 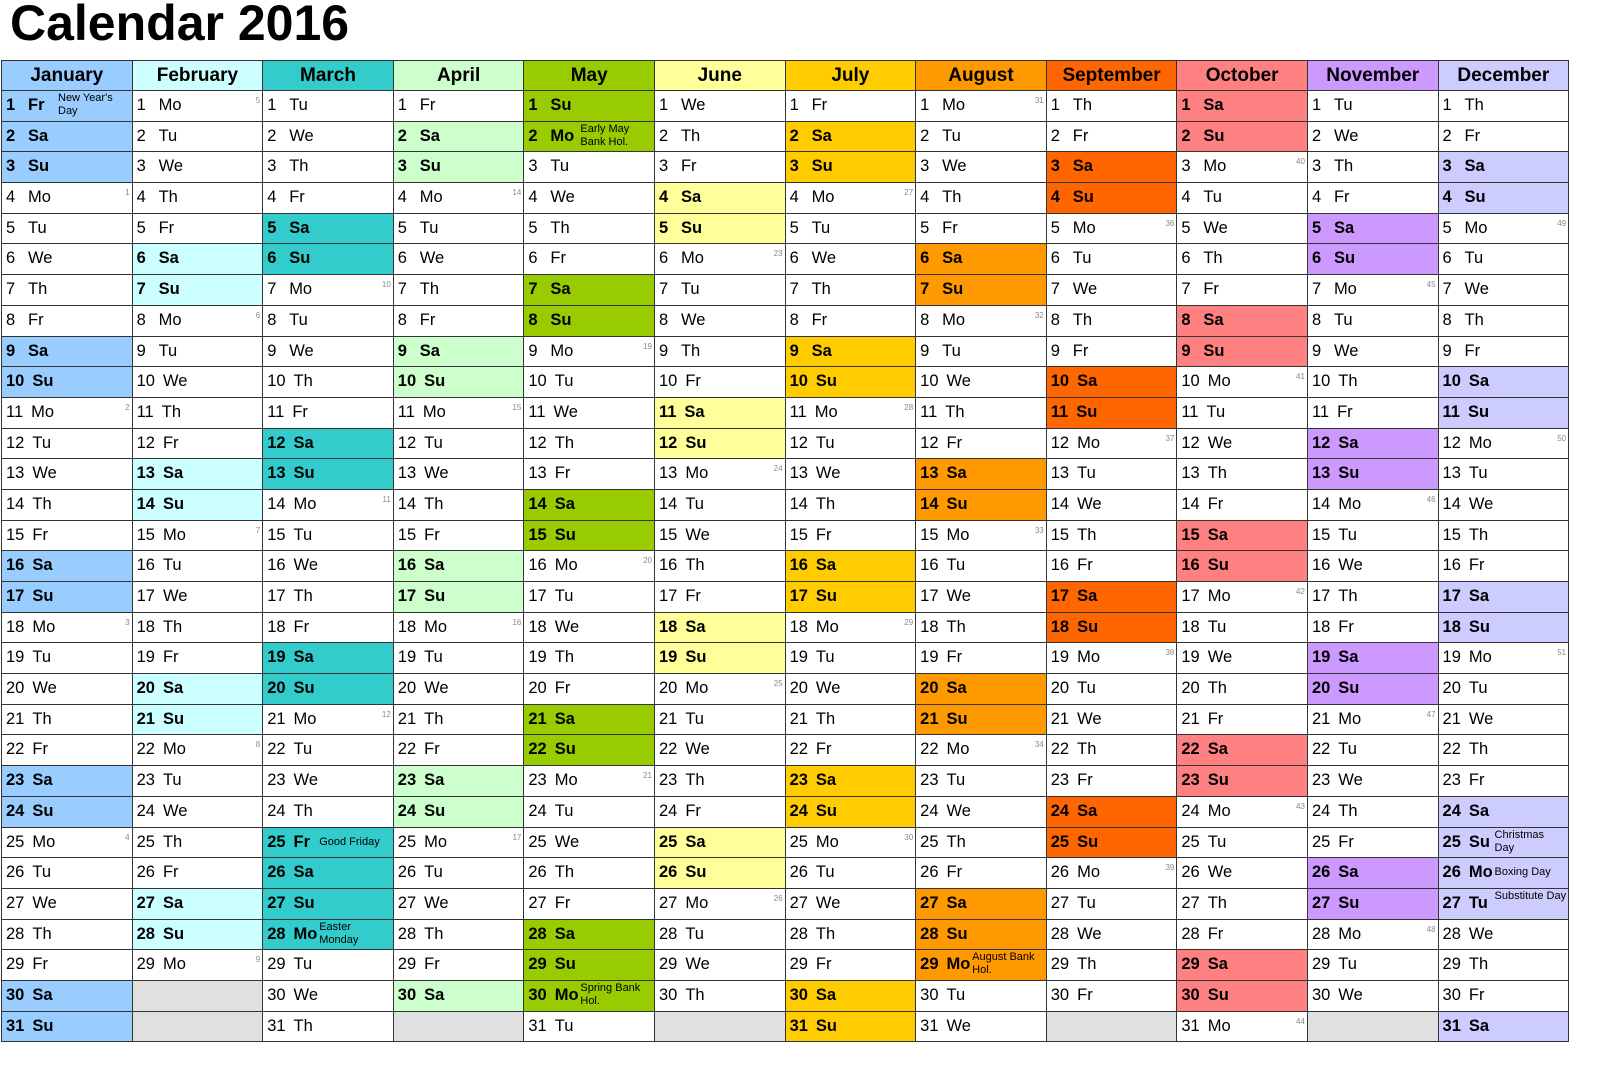 What do you see at coordinates (1112, 781) in the screenshot?
I see `day-cell: 23 Fr` at bounding box center [1112, 781].